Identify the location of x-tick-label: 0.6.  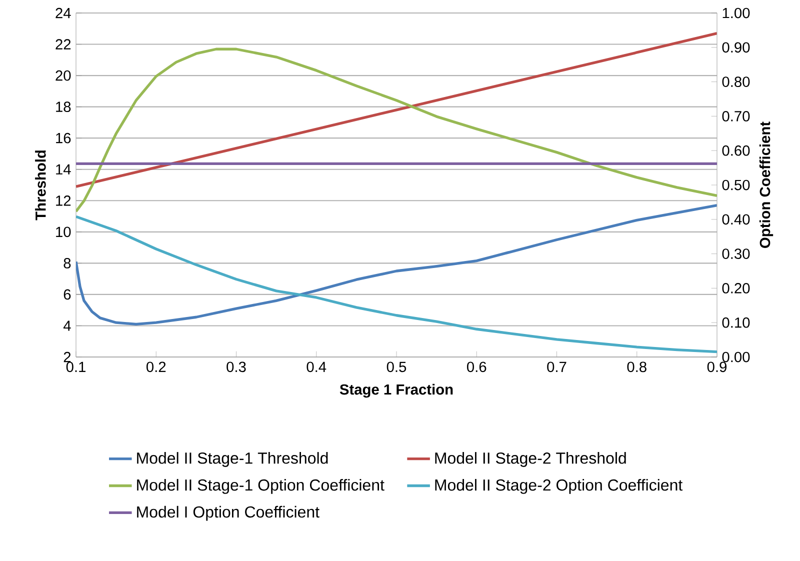
(476, 367).